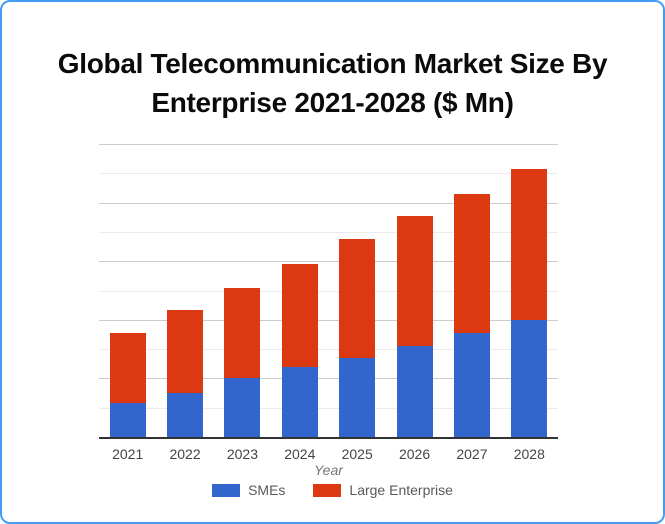  I want to click on bar-group-2024, so click(299, 350).